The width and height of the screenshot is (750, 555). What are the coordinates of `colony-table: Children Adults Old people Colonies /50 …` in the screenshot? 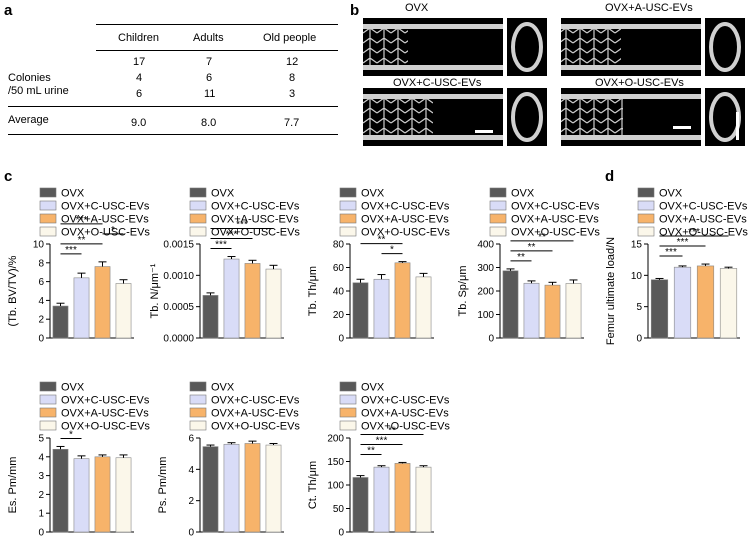 It's located at (173, 83).